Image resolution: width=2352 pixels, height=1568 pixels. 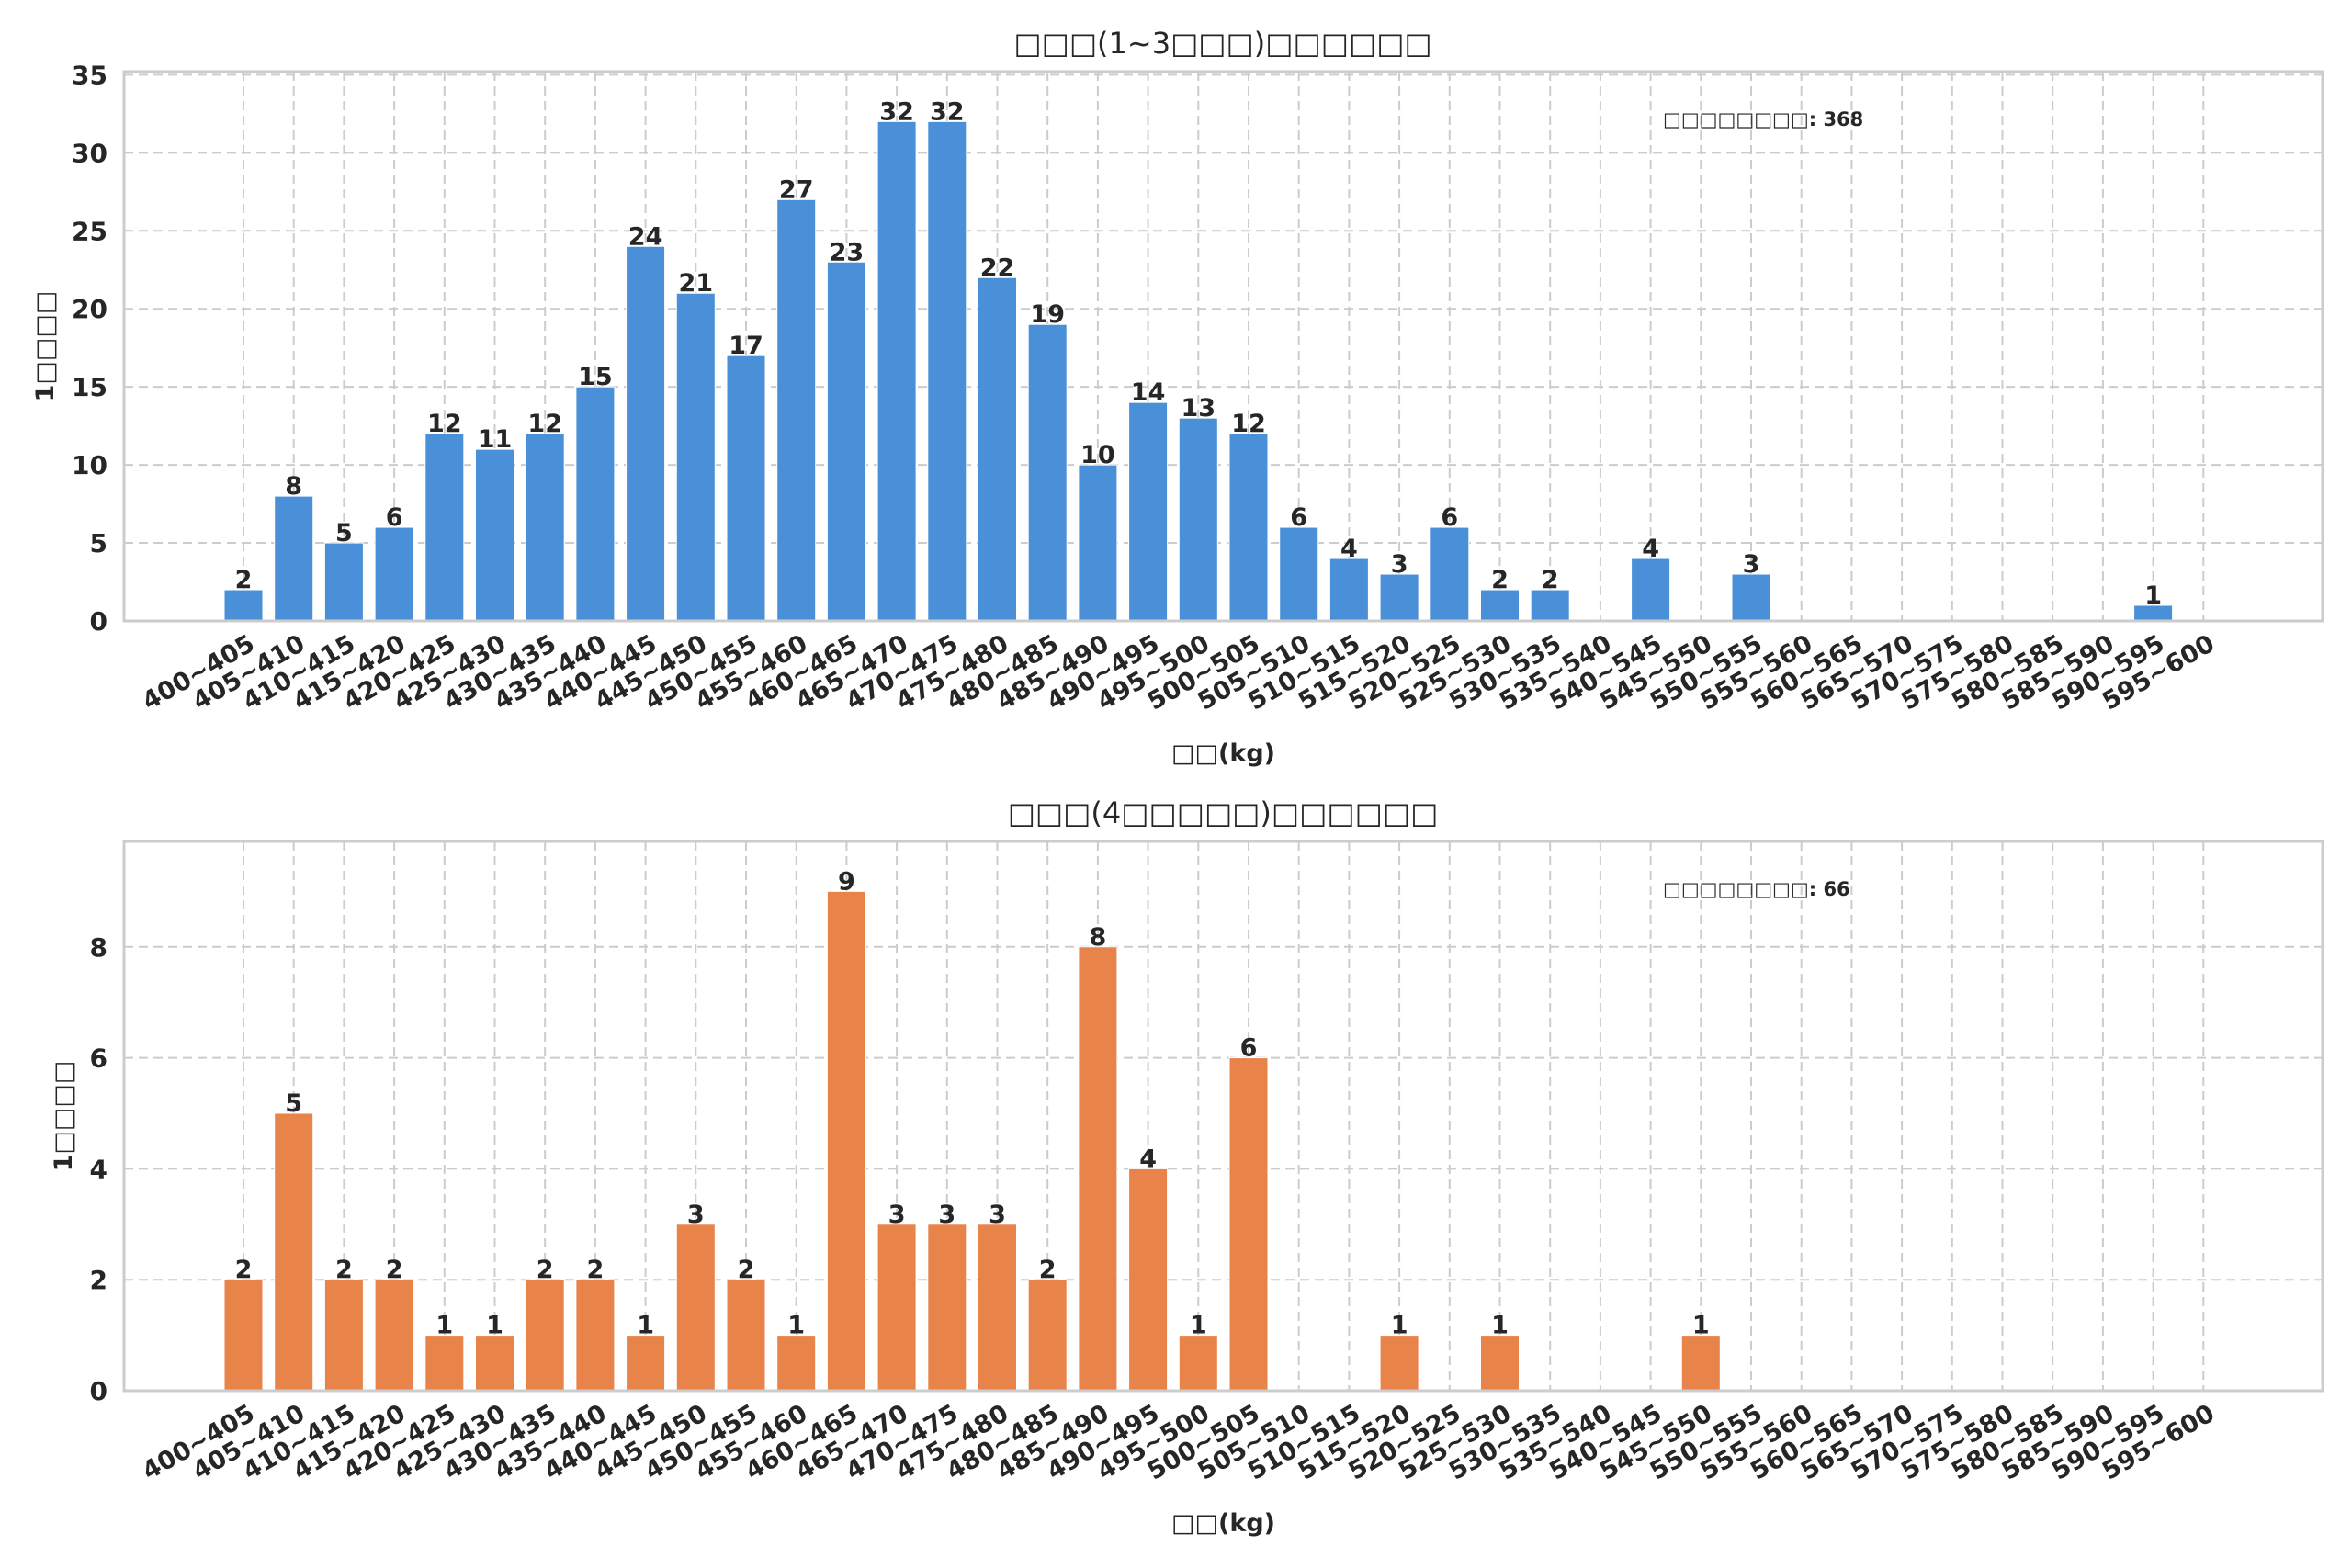 What do you see at coordinates (98, 1058) in the screenshot?
I see `y-tick-label: 6` at bounding box center [98, 1058].